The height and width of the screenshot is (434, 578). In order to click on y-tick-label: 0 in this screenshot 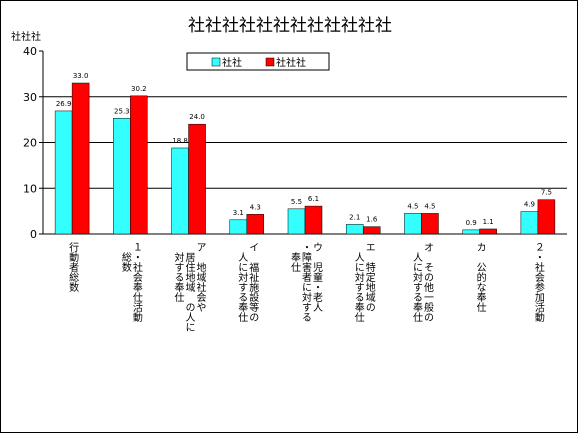, I will do `click(33, 234)`.